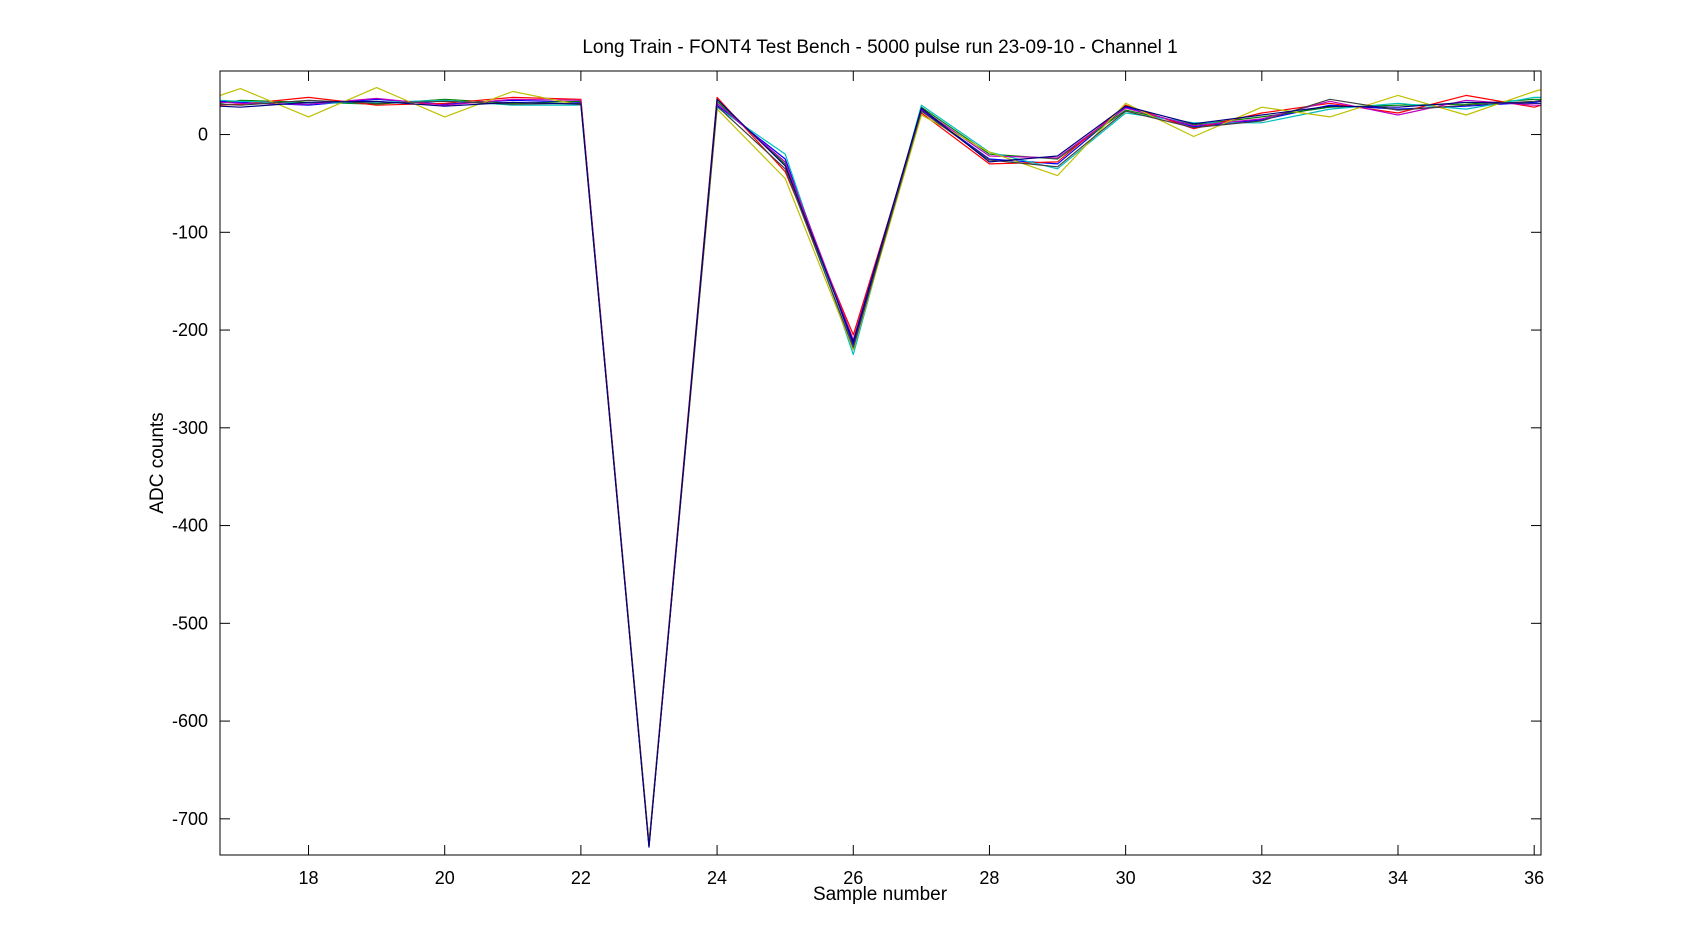 The height and width of the screenshot is (944, 1681). What do you see at coordinates (190, 623) in the screenshot?
I see `y-tick-label: -500` at bounding box center [190, 623].